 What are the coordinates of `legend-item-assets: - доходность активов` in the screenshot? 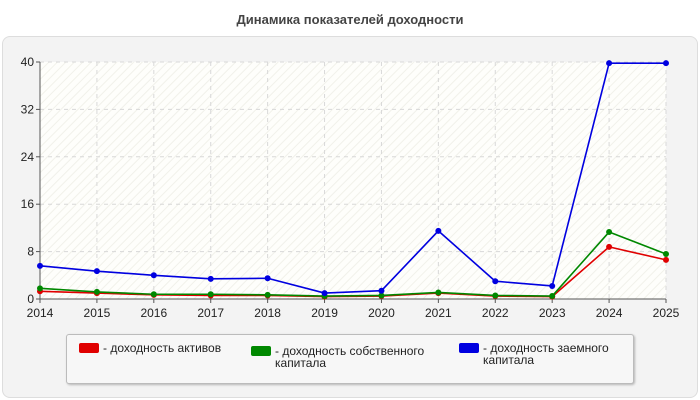 It's located at (150, 348).